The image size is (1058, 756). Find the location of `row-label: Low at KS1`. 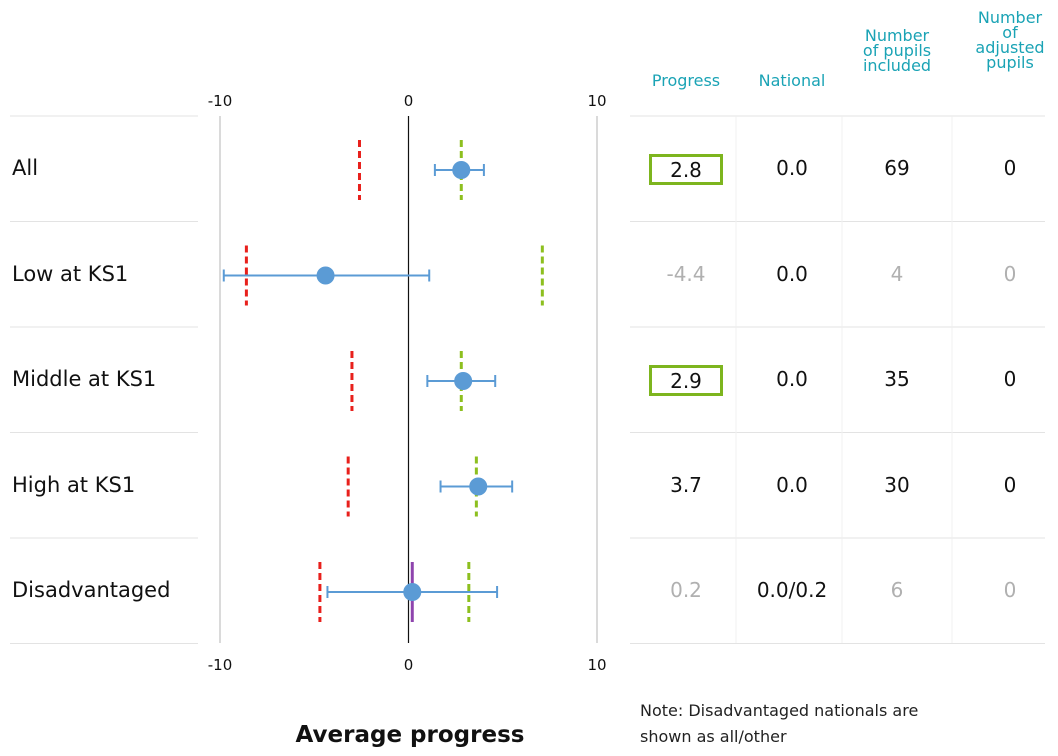

row-label: Low at KS1 is located at coordinates (70, 273).